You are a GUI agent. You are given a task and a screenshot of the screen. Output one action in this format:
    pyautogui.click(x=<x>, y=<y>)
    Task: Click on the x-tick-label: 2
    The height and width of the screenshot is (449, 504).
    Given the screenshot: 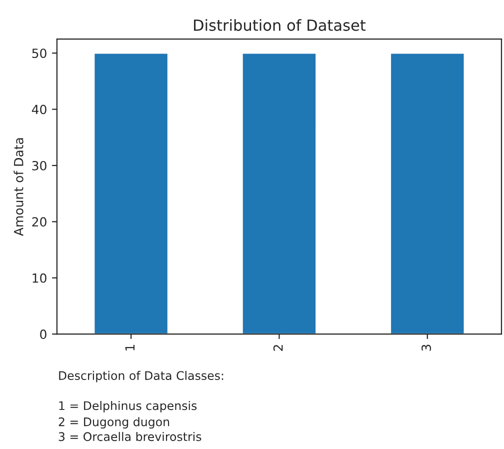 What is the action you would take?
    pyautogui.click(x=278, y=348)
    